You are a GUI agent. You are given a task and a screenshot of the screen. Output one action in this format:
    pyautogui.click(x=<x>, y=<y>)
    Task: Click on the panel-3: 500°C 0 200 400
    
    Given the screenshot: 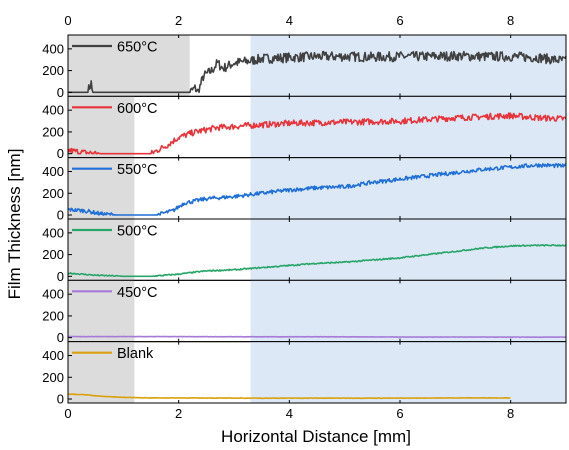 What is the action you would take?
    pyautogui.click(x=304, y=251)
    